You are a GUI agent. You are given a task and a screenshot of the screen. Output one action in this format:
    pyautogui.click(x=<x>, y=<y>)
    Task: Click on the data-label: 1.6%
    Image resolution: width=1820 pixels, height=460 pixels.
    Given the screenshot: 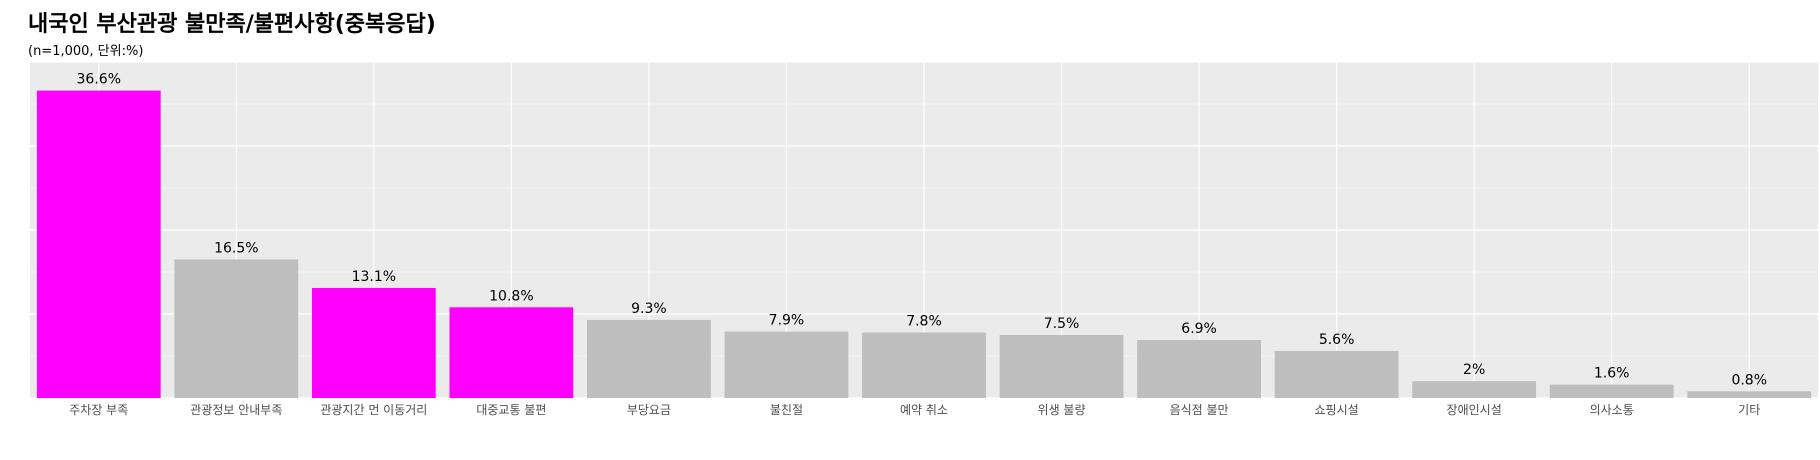 What is the action you would take?
    pyautogui.click(x=1612, y=374)
    